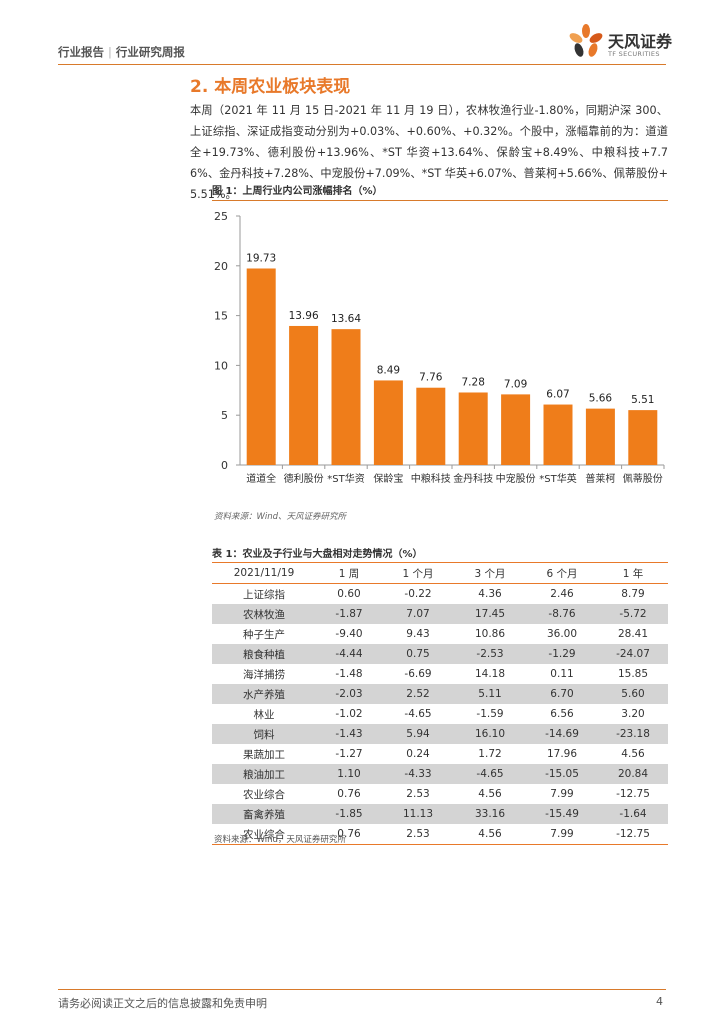  I want to click on column-header: 6 个月, so click(562, 573).